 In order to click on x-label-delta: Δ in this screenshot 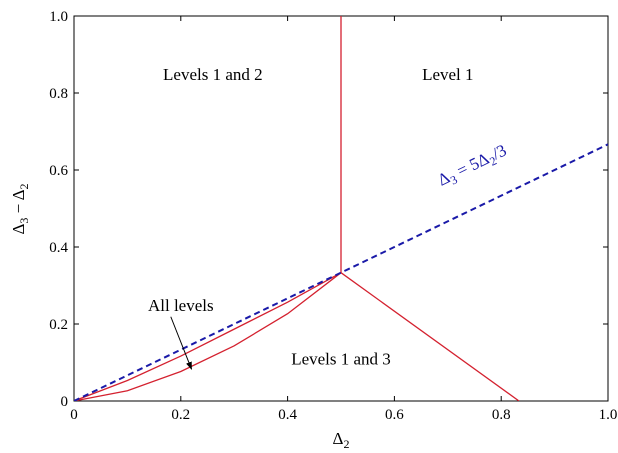, I will do `click(338, 438)`.